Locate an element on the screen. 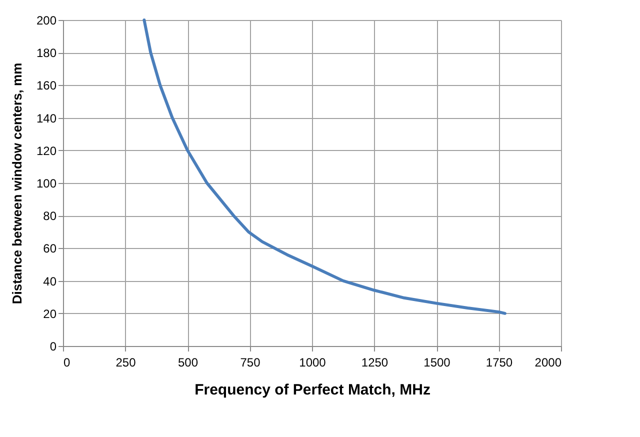 The image size is (640, 437). y-tick-label: 140 is located at coordinates (46, 118).